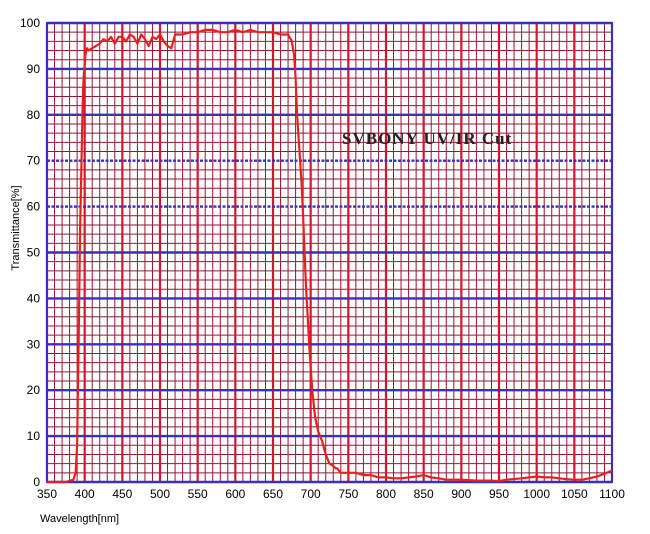 The width and height of the screenshot is (650, 534). Describe the element at coordinates (34, 161) in the screenshot. I see `y-tick-label: 70` at that location.